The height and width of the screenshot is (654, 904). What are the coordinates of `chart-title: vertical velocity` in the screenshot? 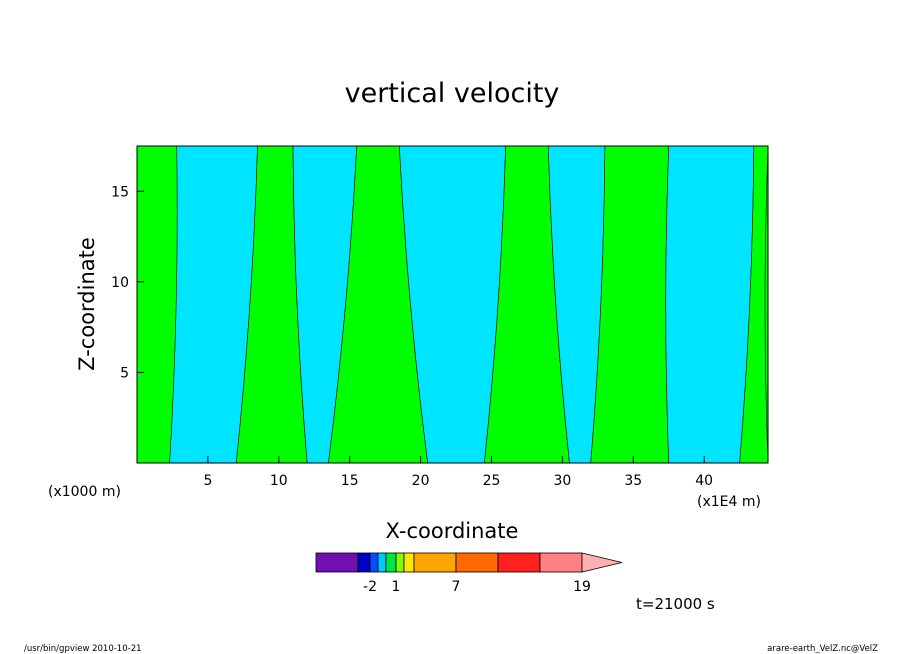 It's located at (452, 93).